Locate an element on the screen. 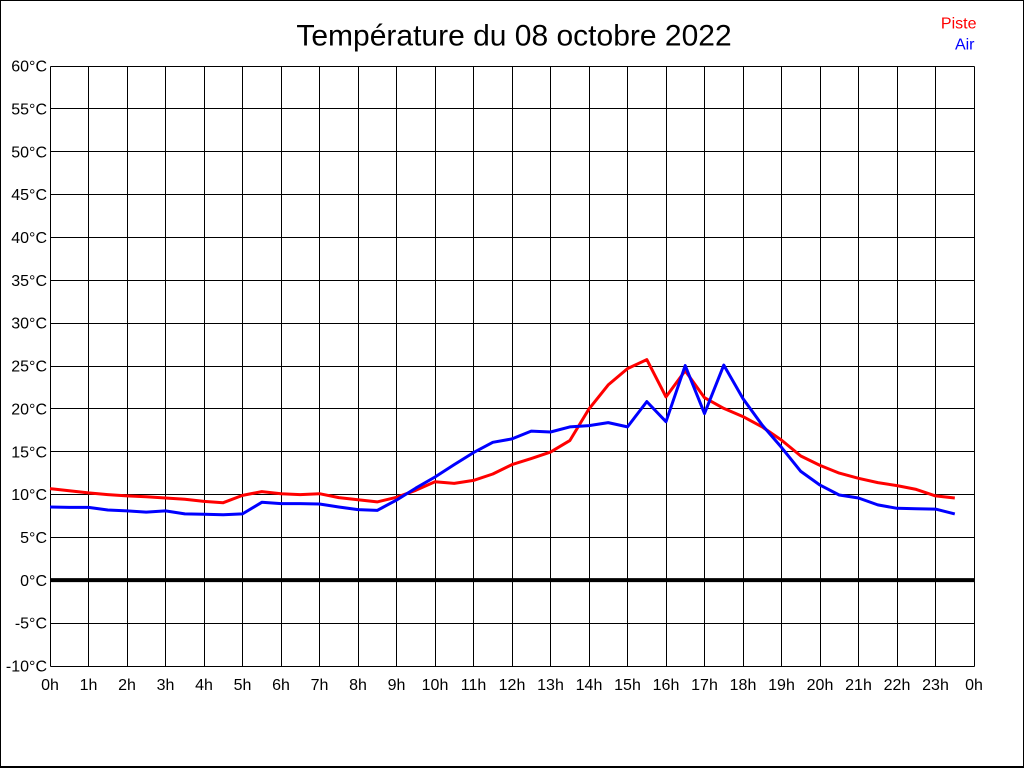 This screenshot has width=1024, height=768. svg-text: 35°C is located at coordinates (29, 281).